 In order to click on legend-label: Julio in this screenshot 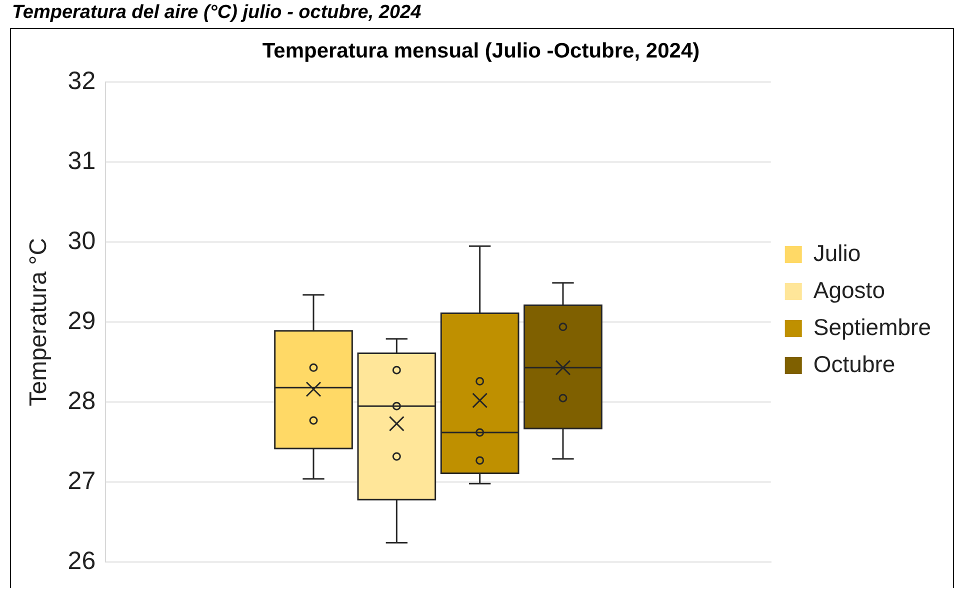, I will do `click(837, 253)`.